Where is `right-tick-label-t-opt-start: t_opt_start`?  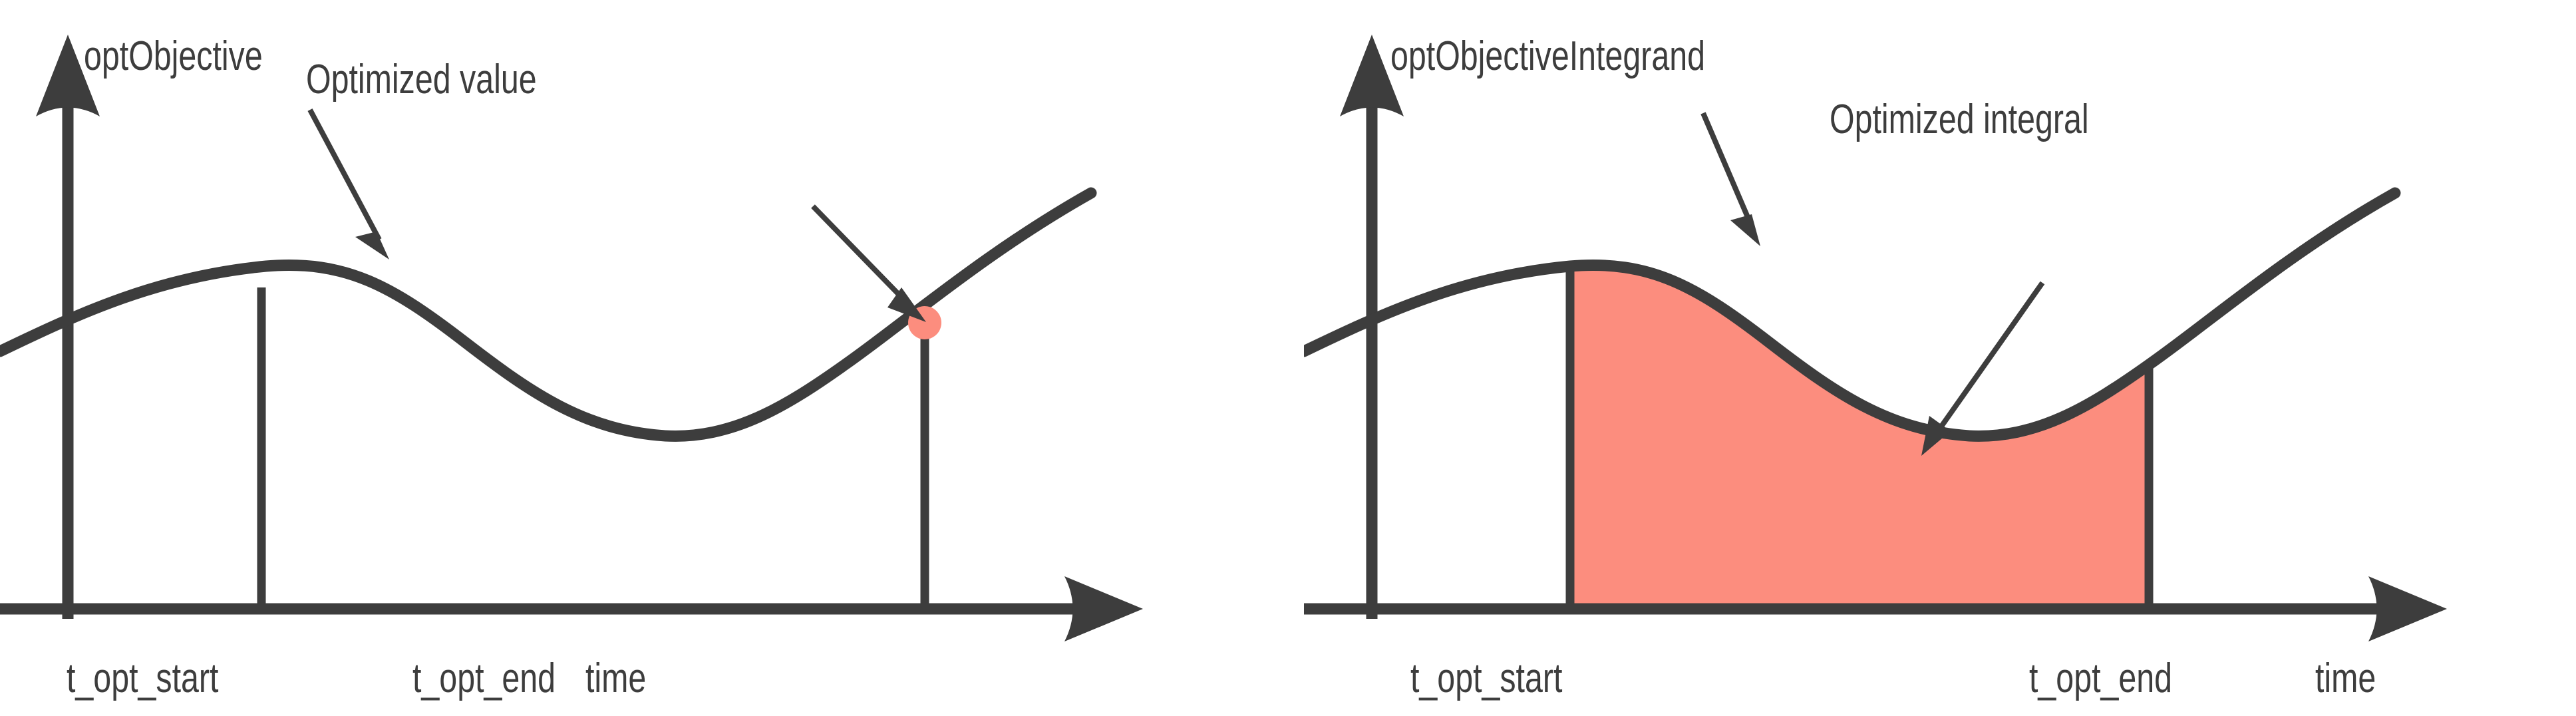
right-tick-label-t-opt-start: t_opt_start is located at coordinates (1486, 678).